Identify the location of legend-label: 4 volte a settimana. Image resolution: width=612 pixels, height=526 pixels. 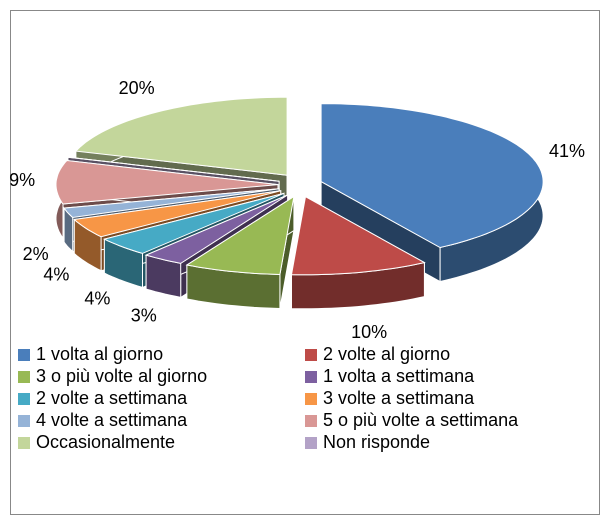
(112, 420).